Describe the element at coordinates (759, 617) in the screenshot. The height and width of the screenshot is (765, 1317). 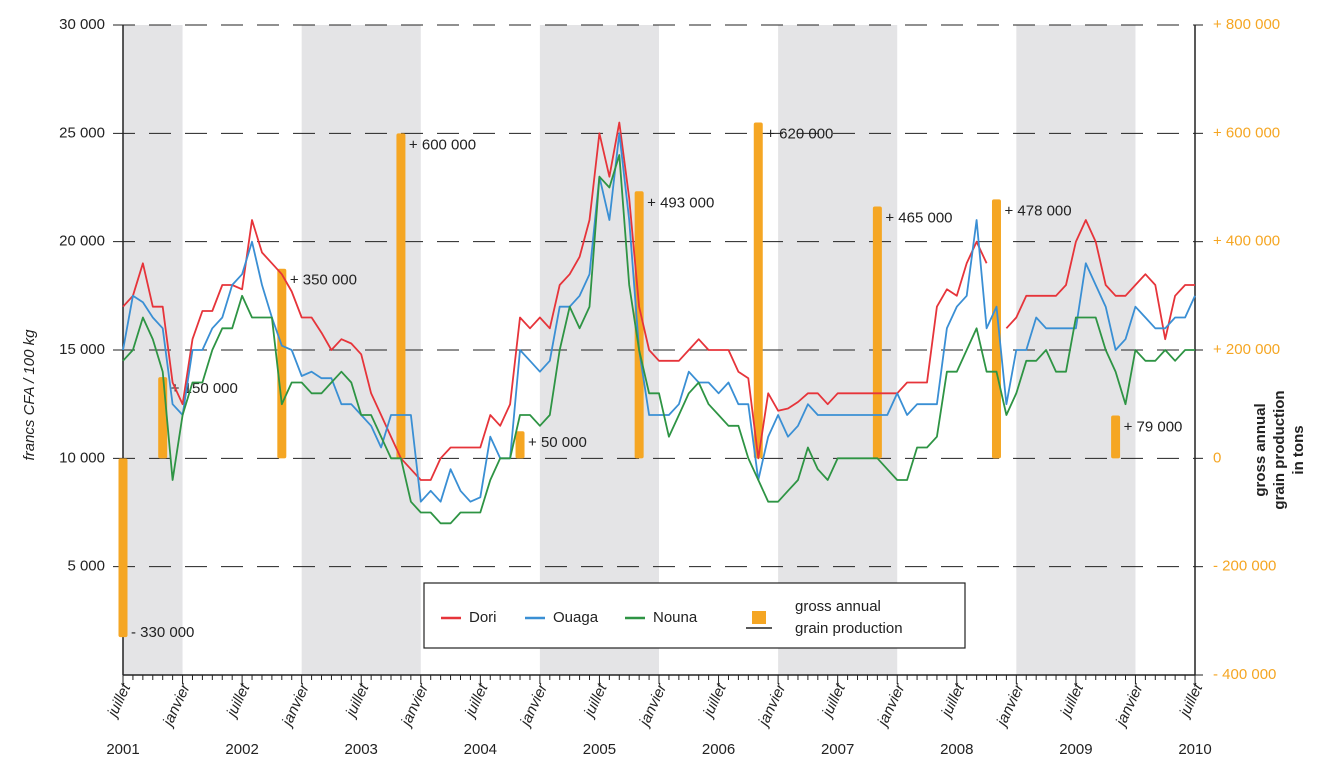
I see `legend-swatch` at that location.